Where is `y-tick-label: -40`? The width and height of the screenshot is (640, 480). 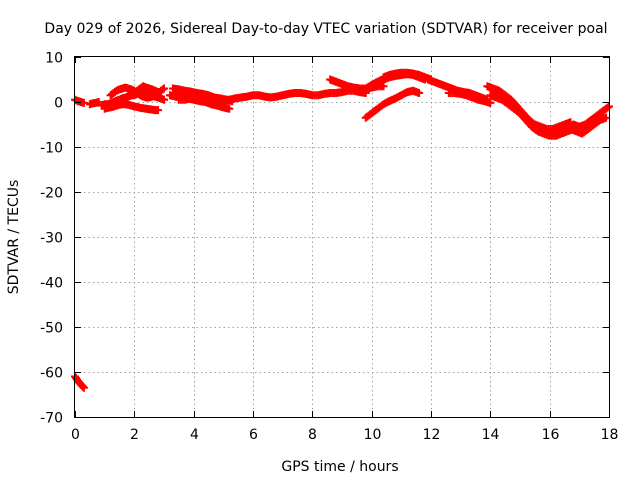
y-tick-label: -40 is located at coordinates (51, 284).